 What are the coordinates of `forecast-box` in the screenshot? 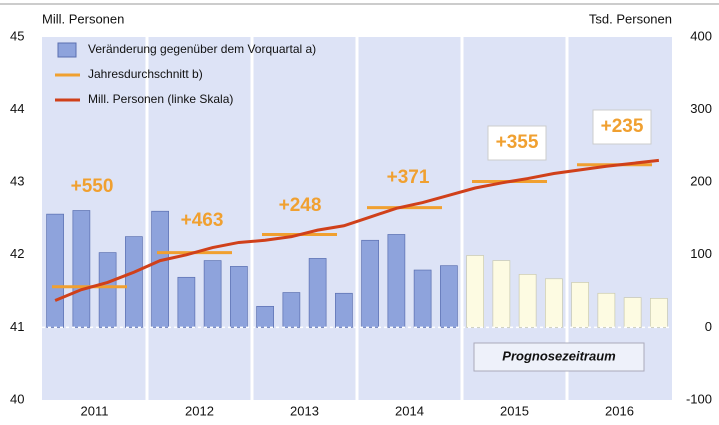 It's located at (559, 357).